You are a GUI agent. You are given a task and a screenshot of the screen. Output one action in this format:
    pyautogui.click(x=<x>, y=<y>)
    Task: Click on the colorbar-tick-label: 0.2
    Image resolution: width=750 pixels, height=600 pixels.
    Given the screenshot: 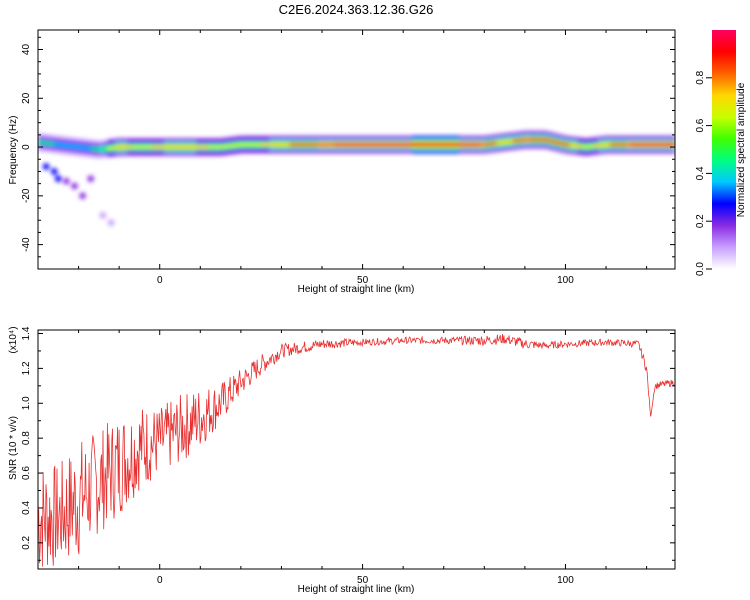 What is the action you would take?
    pyautogui.click(x=700, y=221)
    